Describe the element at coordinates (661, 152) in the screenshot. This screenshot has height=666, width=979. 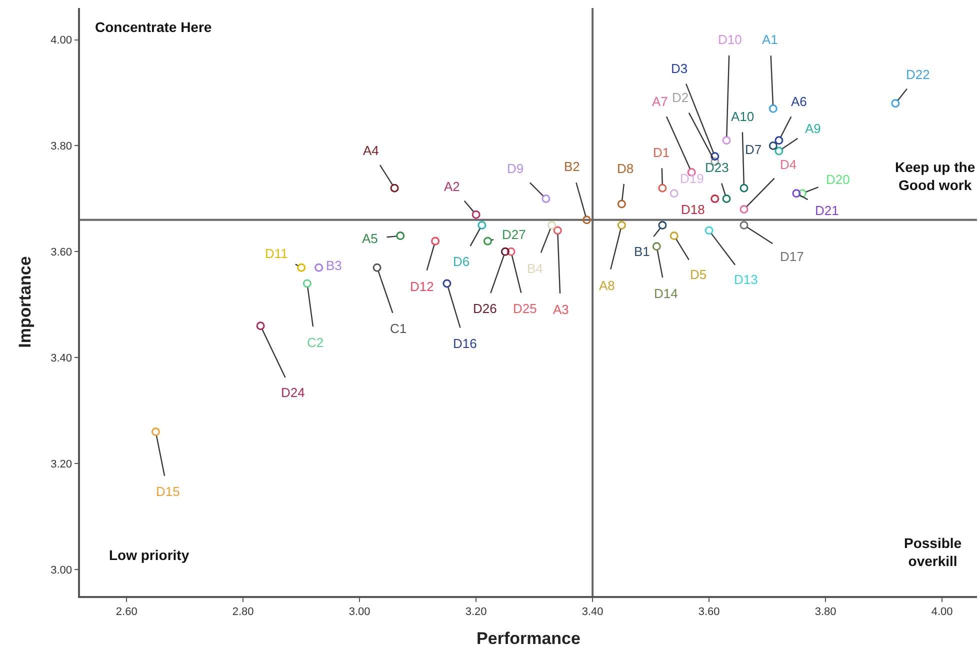
I see `series-label: D1` at that location.